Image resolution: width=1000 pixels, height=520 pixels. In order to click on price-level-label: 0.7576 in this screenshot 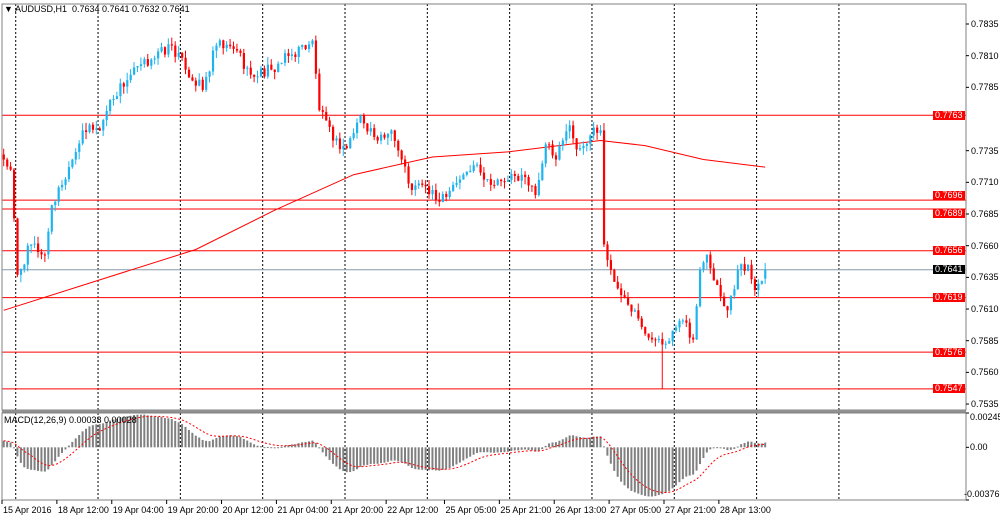, I will do `click(949, 351)`.